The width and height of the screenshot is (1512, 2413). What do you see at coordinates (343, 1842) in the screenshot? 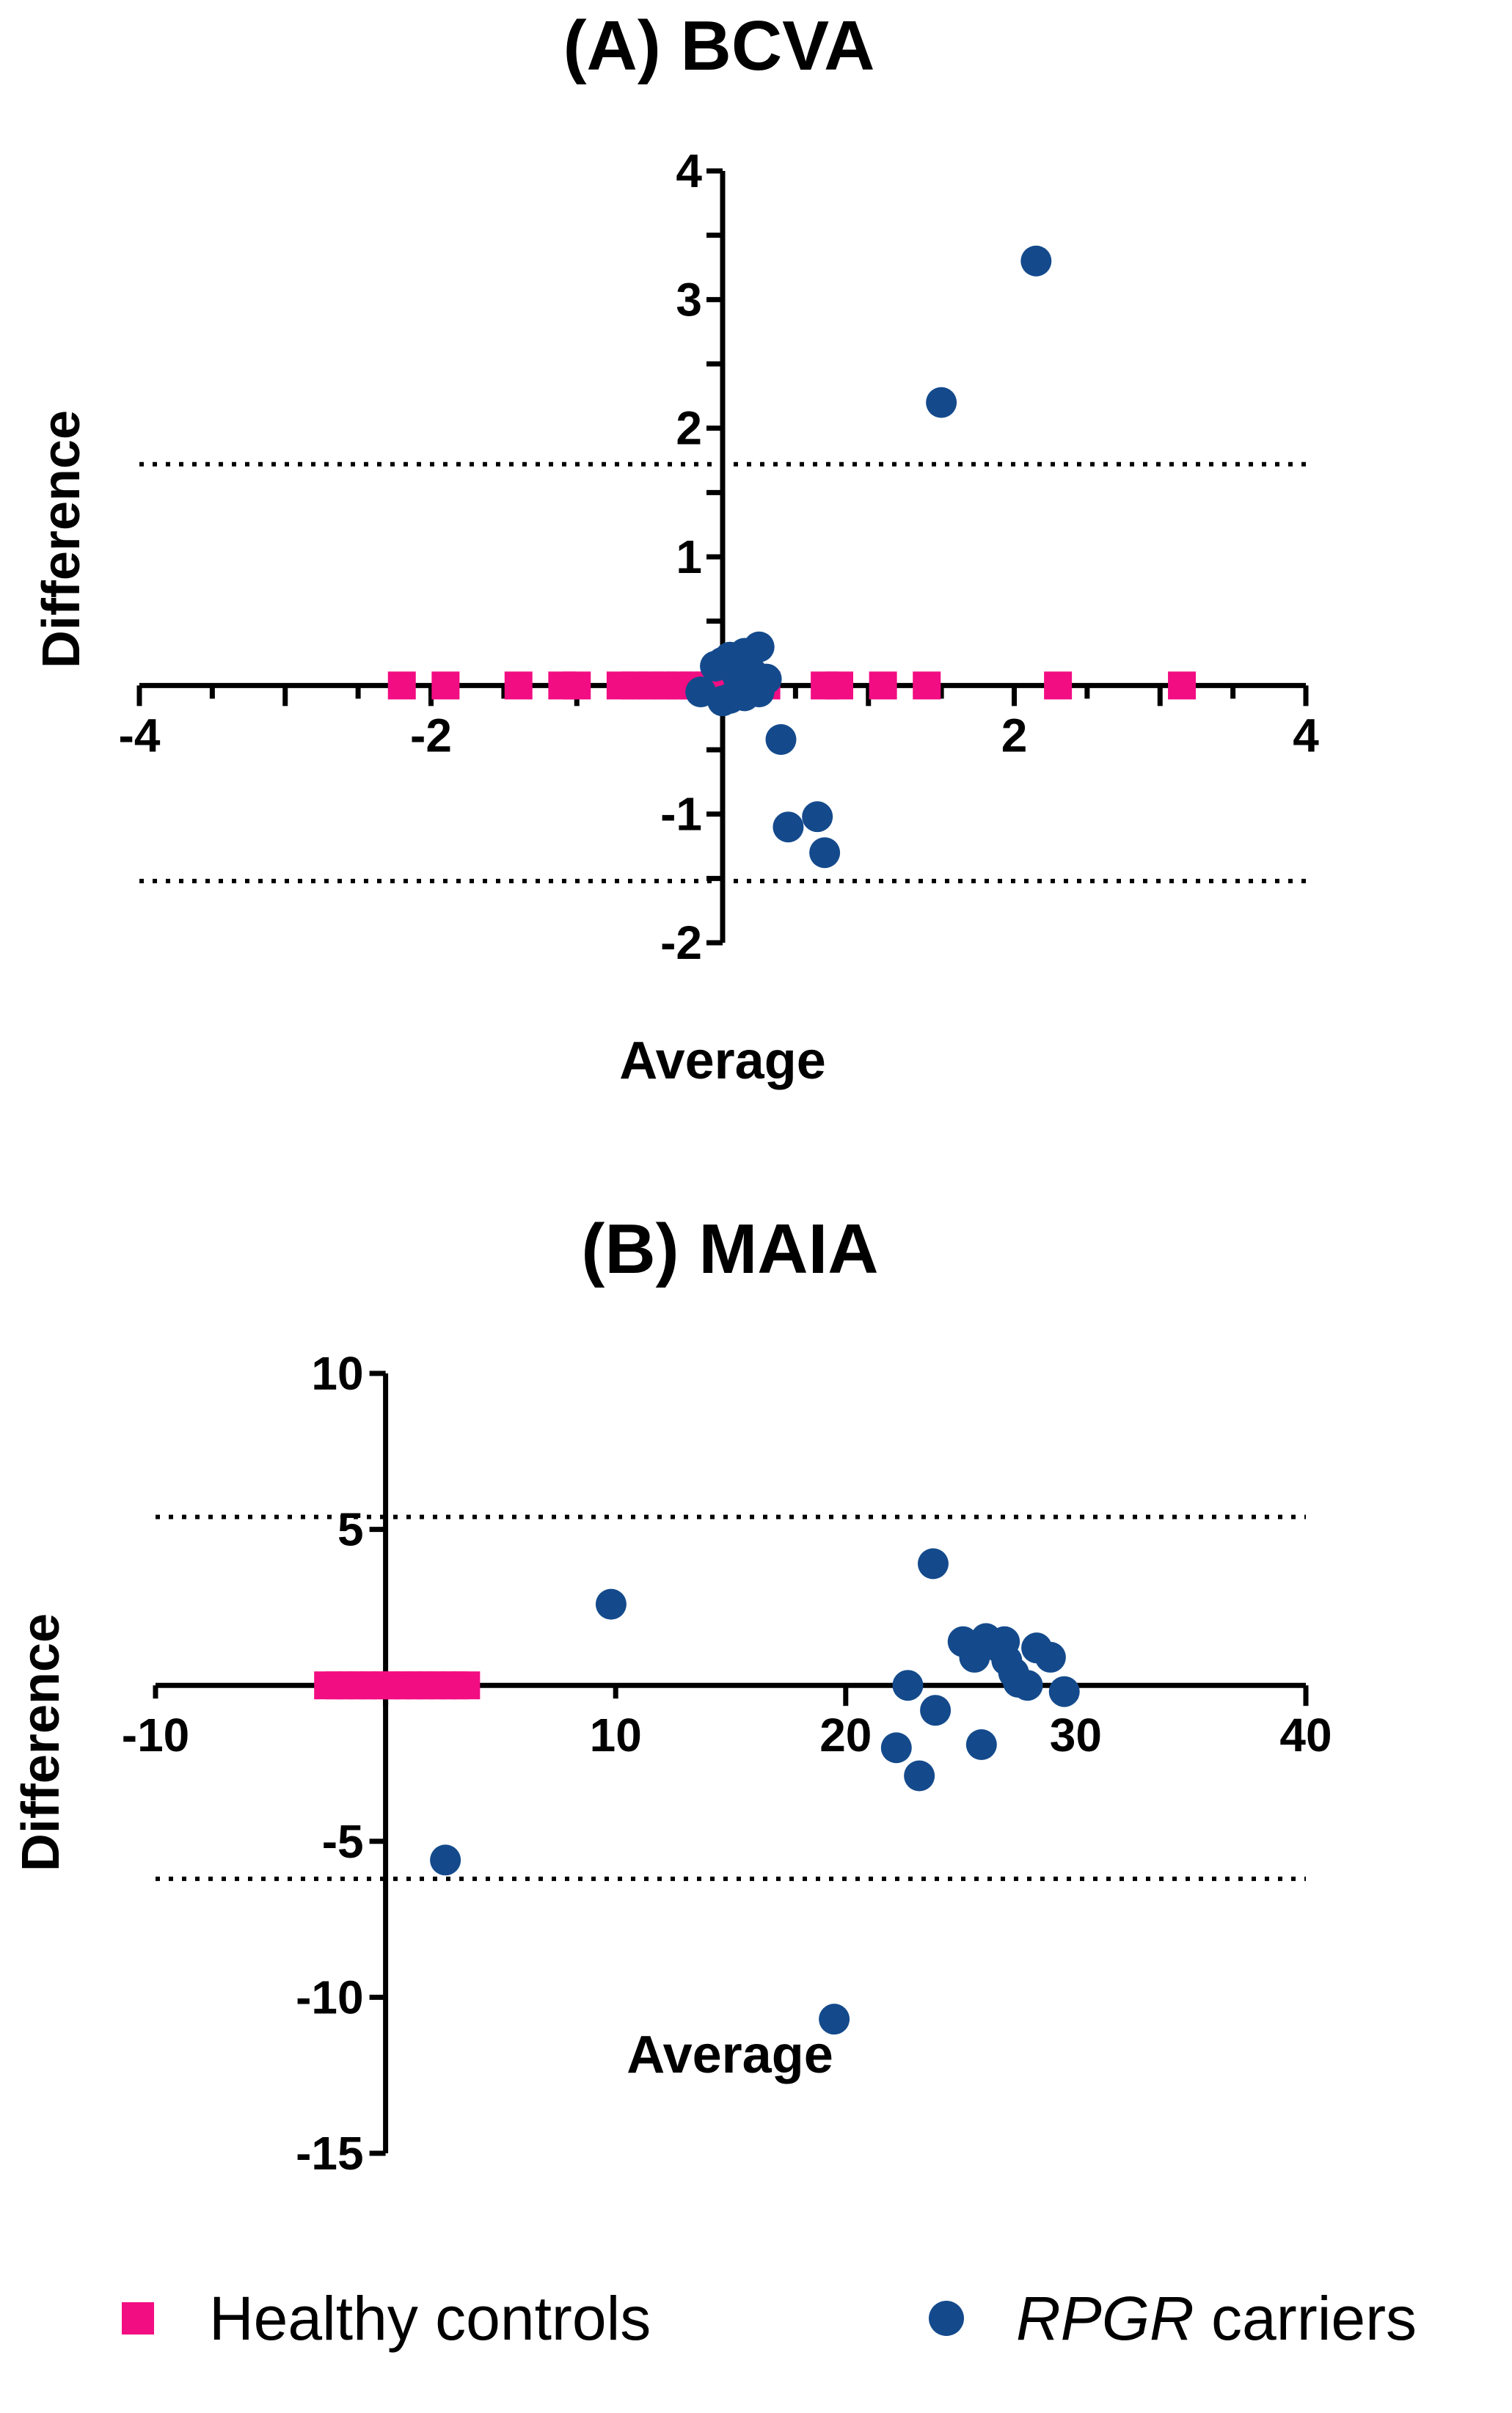
I see `y-tick-label: -5` at bounding box center [343, 1842].